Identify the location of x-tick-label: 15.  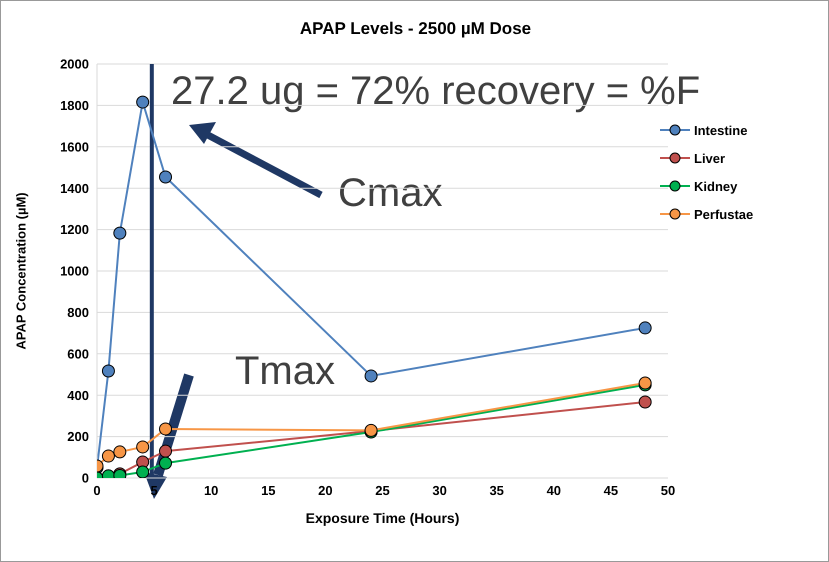
(268, 490).